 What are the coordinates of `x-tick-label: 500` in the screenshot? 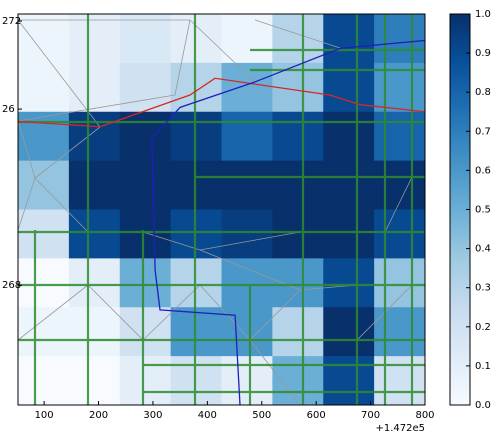 It's located at (261, 415).